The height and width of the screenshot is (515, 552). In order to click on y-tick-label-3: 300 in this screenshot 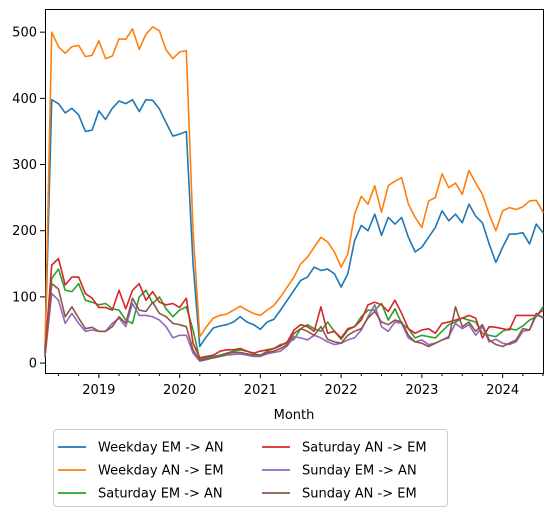, I will do `click(24, 165)`.